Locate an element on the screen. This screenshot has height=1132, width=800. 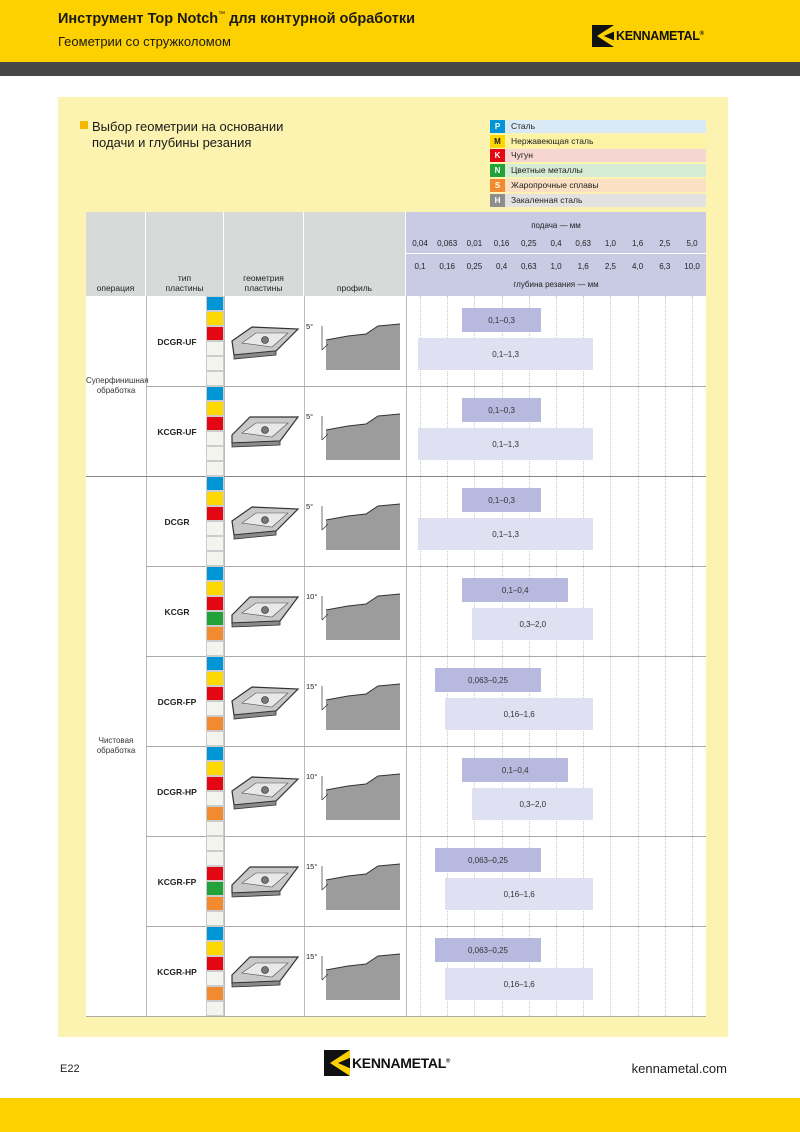
insert-name: KCGR-UF is located at coordinates (177, 432).